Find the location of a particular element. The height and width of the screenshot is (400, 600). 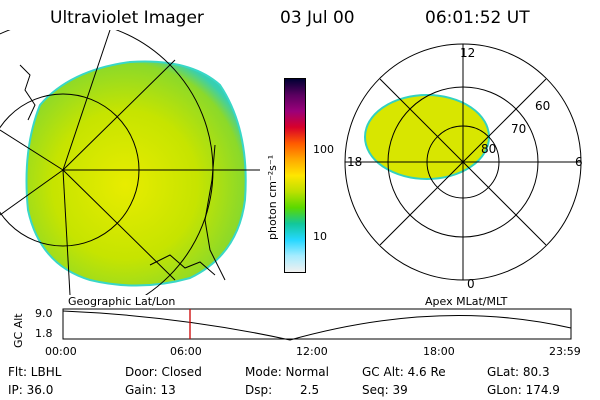

polar-lat-80: 80 is located at coordinates (488, 149).